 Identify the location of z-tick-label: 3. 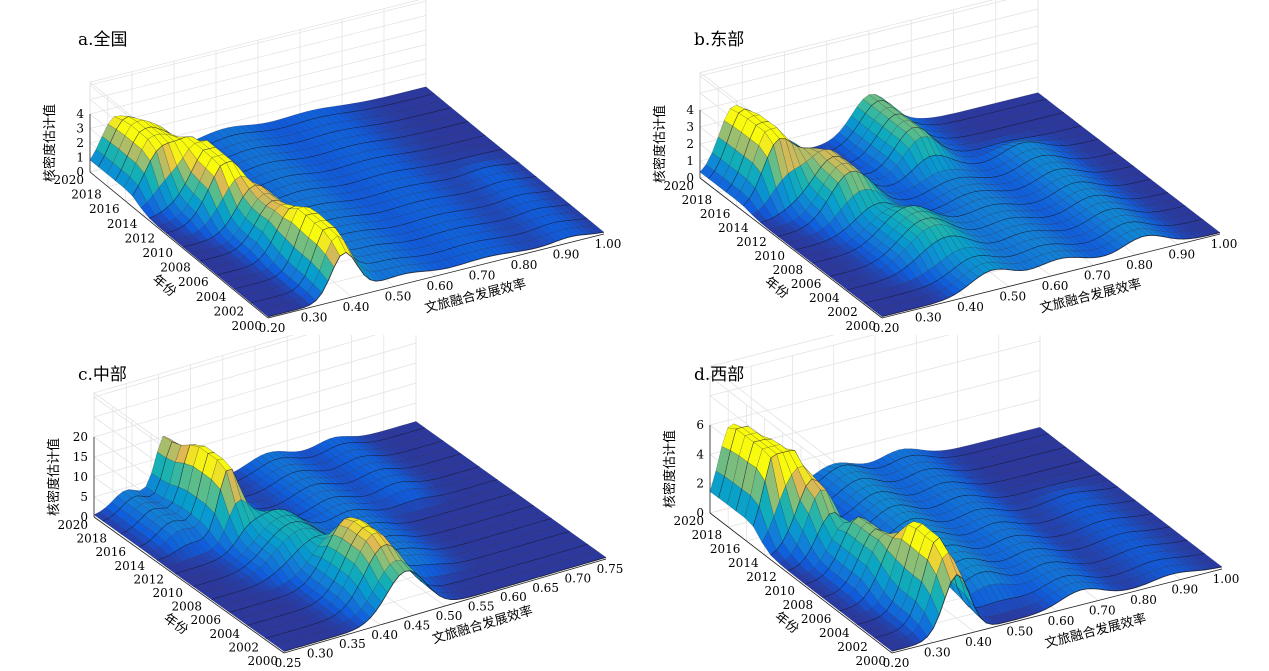
(80, 129).